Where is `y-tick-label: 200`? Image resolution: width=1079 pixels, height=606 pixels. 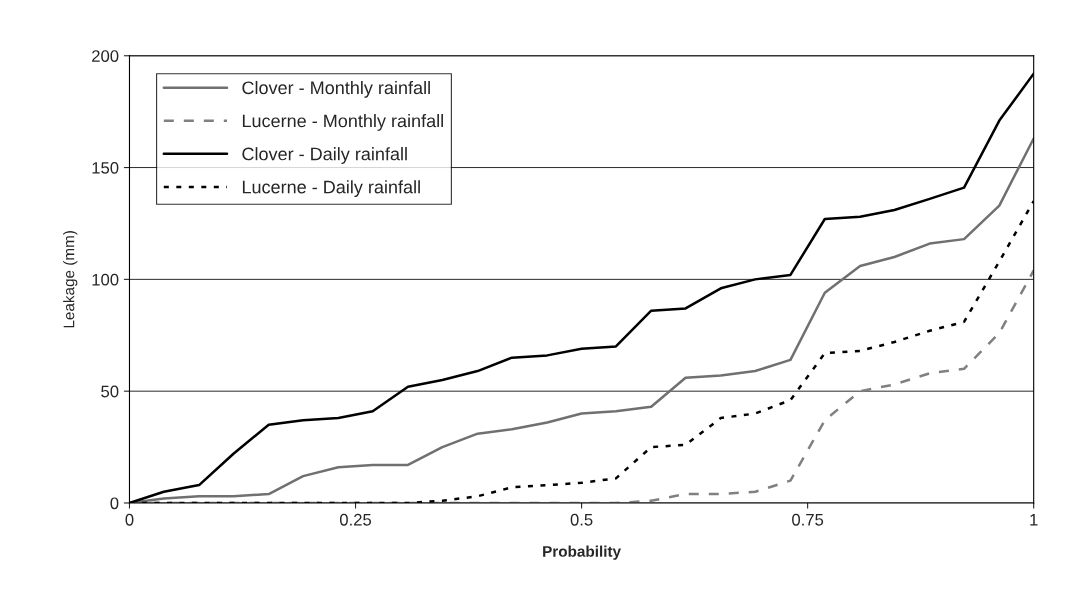 y-tick-label: 200 is located at coordinates (105, 56).